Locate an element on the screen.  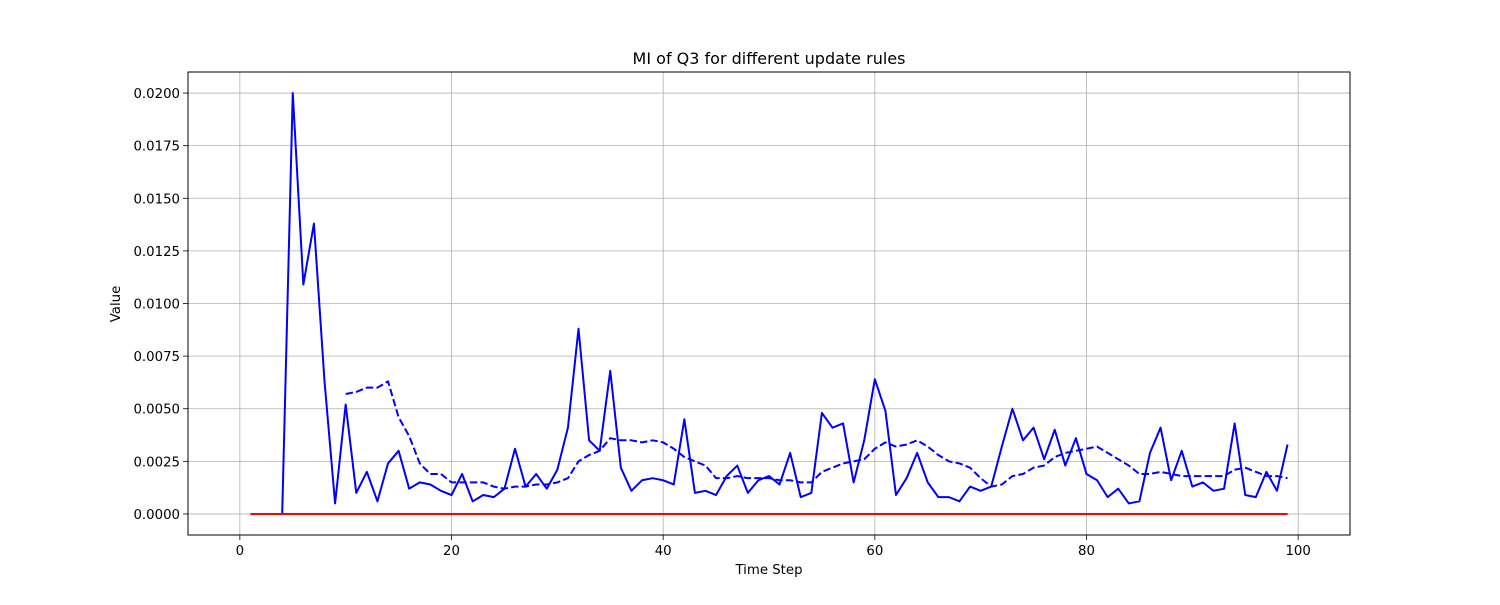
y-tick-label: 0.0125 is located at coordinates (156, 252).